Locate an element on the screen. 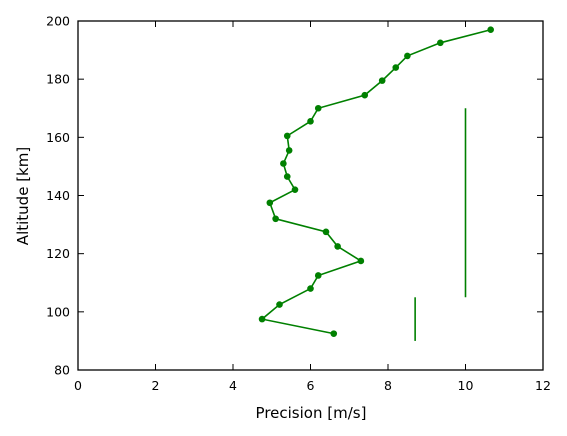 This screenshot has width=567, height=436. x-axis-title: Precision [m/s] is located at coordinates (311, 413).